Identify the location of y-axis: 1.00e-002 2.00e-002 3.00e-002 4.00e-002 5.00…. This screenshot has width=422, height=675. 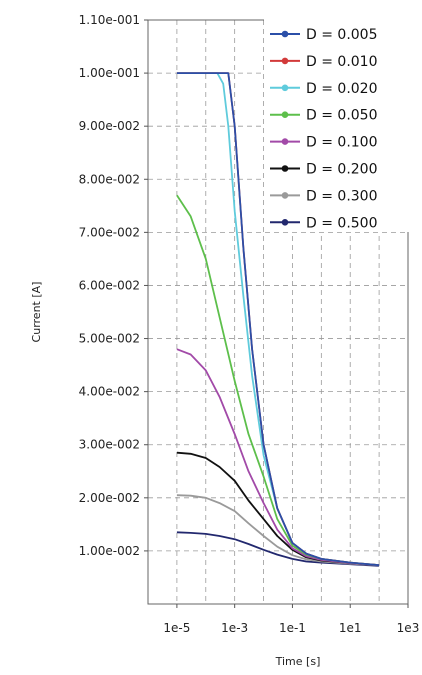
(113, 285).